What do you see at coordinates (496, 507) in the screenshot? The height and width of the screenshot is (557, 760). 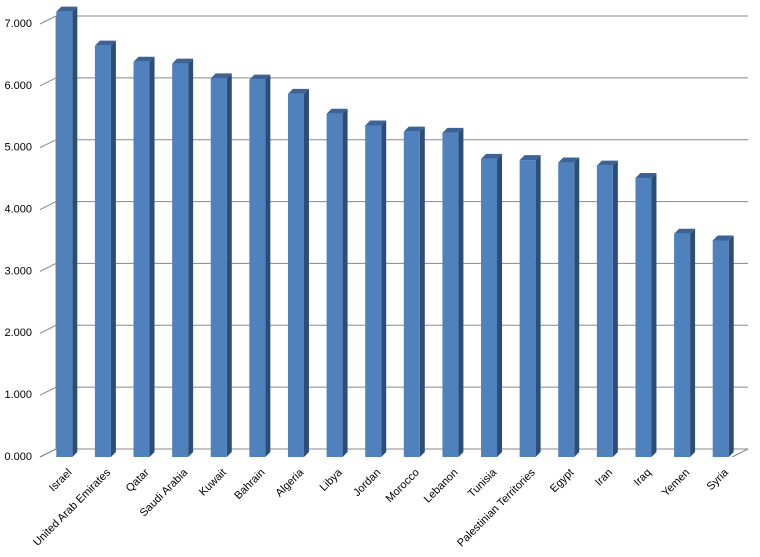 I see `x-tick-label: Palestinian Territories` at bounding box center [496, 507].